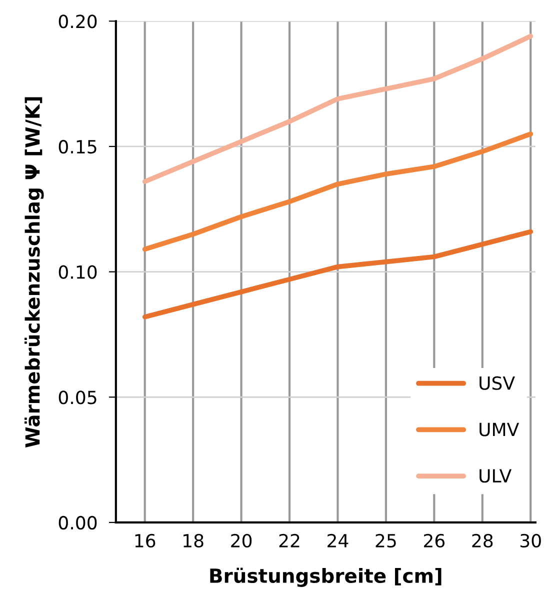  What do you see at coordinates (386, 541) in the screenshot?
I see `x-tick-label: 25` at bounding box center [386, 541].